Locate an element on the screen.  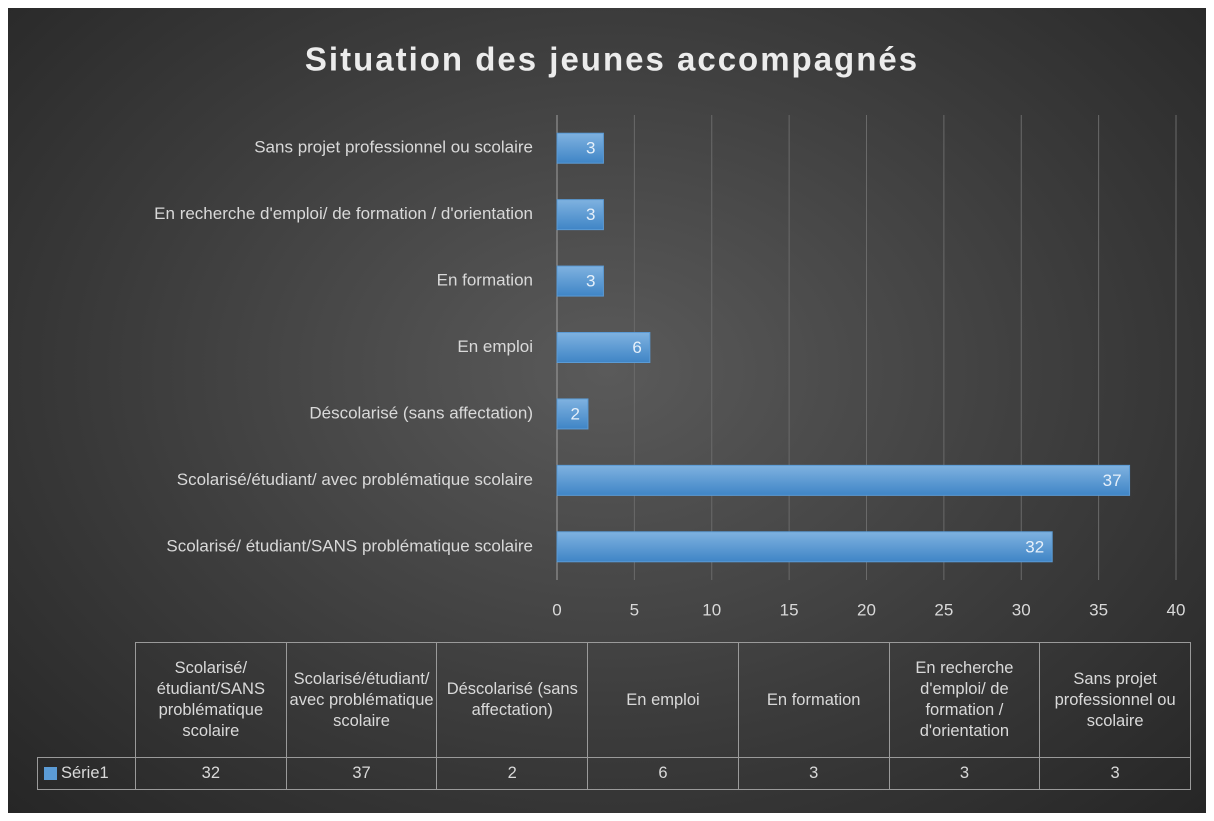
y-tick-label: En formation is located at coordinates (485, 280).